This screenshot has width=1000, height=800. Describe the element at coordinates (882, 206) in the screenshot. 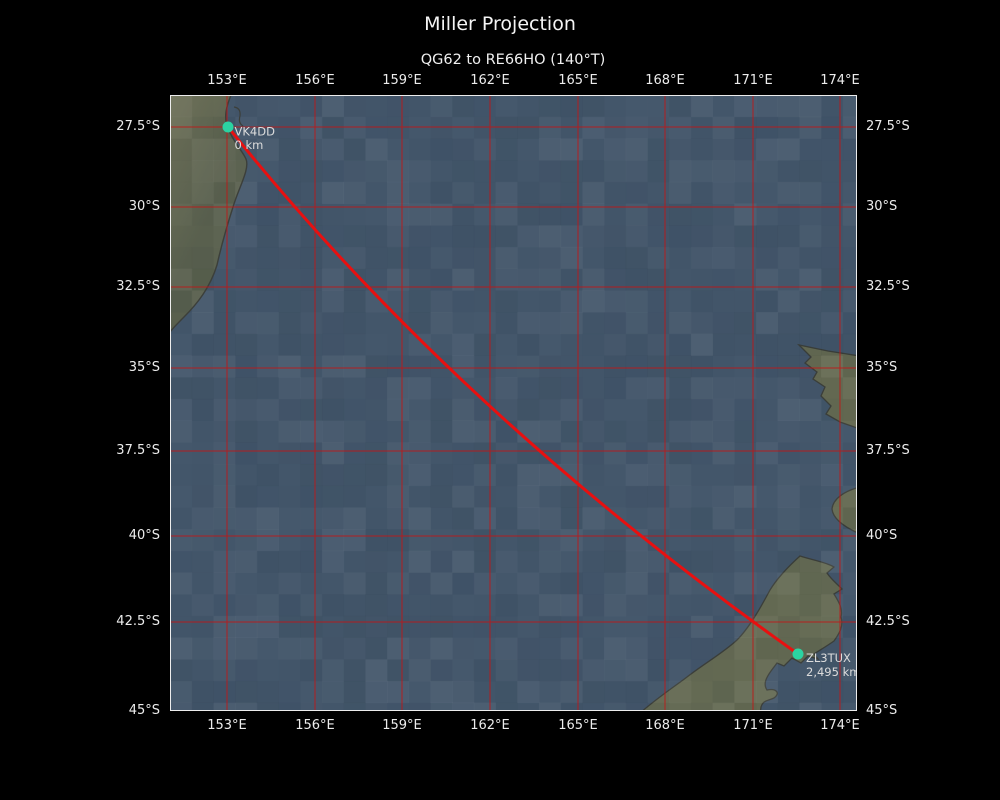

I see `right-axis-tick: 30°S` at that location.